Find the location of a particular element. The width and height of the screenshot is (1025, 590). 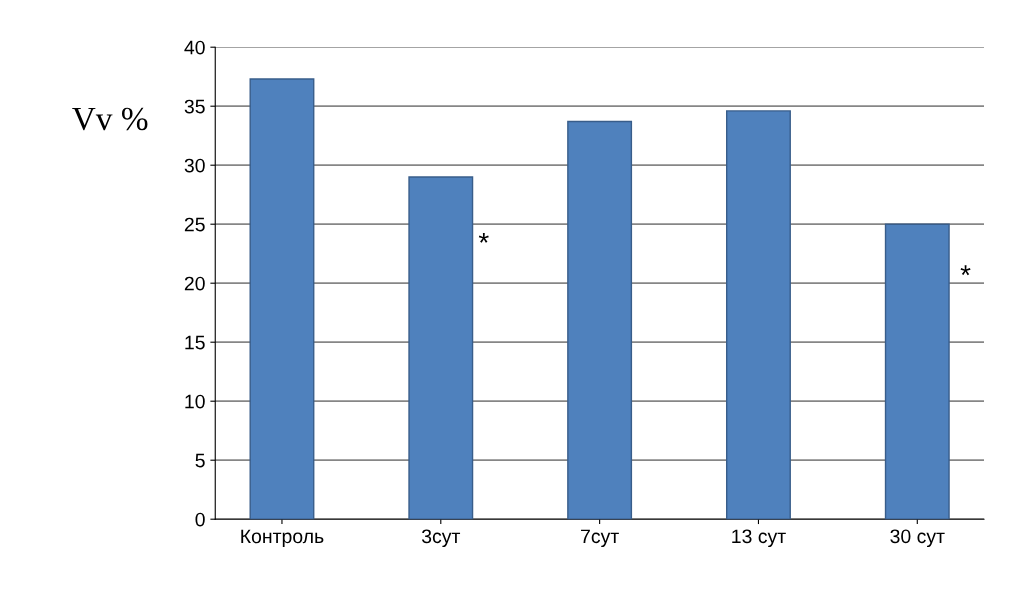

y-tick-label: 0 is located at coordinates (200, 519).